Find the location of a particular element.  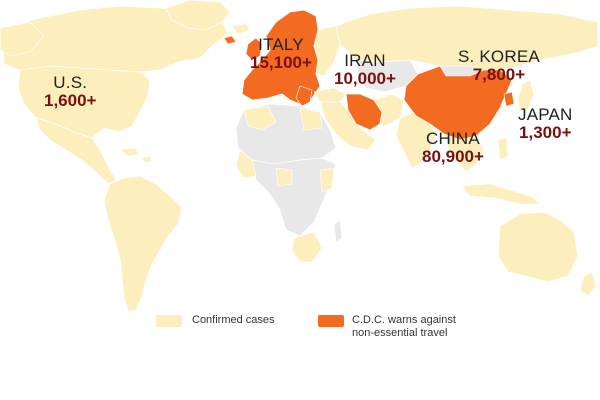

region-europe is located at coordinates (281, 57).